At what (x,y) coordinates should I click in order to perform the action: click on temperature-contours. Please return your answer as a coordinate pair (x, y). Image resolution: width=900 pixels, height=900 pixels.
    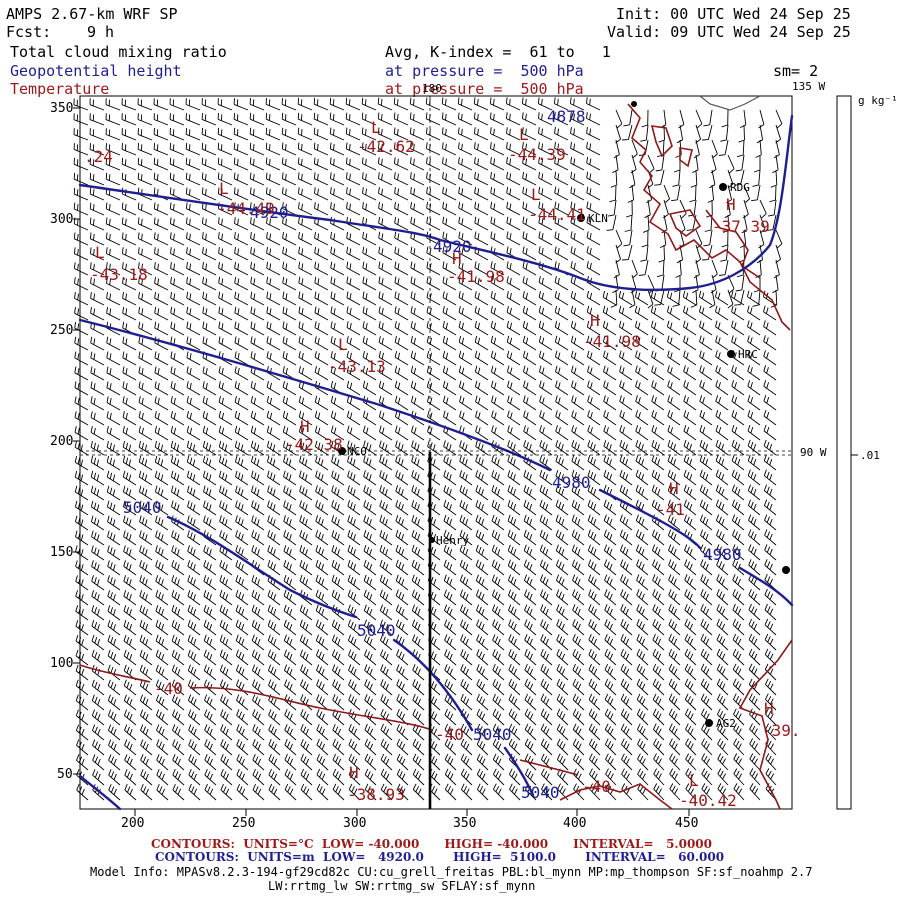
    Looking at the image, I should click on (329, 720).